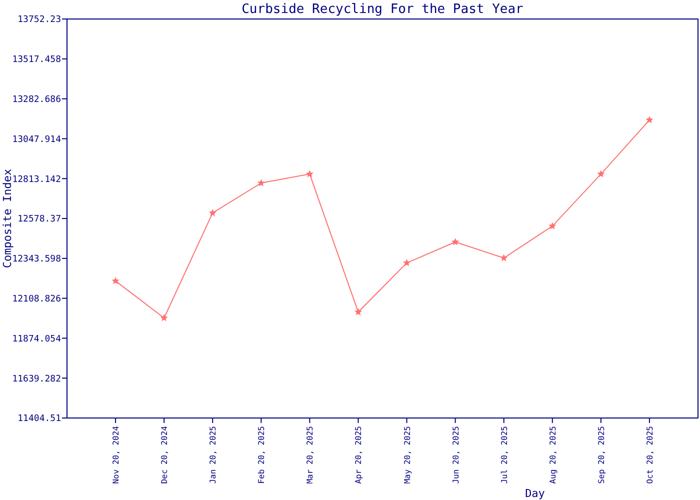  What do you see at coordinates (39, 20) in the screenshot?
I see `y-tick-label: 13752.23` at bounding box center [39, 20].